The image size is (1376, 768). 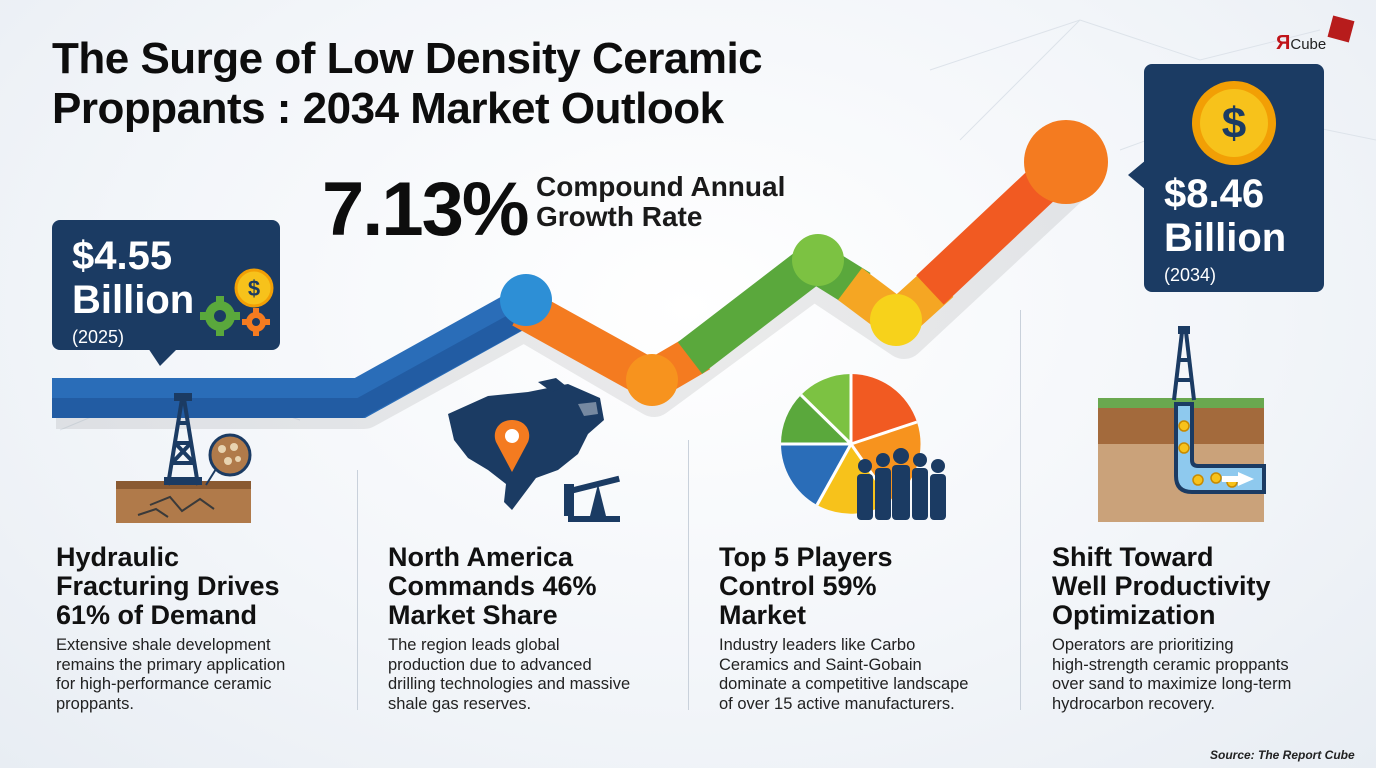 I want to click on card-title-line: Control 59%, so click(x=798, y=586).